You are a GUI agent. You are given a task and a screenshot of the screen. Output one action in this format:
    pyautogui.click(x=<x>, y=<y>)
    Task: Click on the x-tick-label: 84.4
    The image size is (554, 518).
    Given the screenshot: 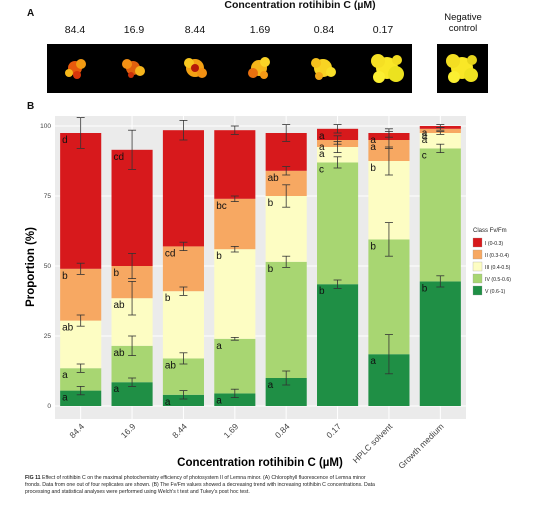 What is the action you would take?
    pyautogui.click(x=76, y=430)
    